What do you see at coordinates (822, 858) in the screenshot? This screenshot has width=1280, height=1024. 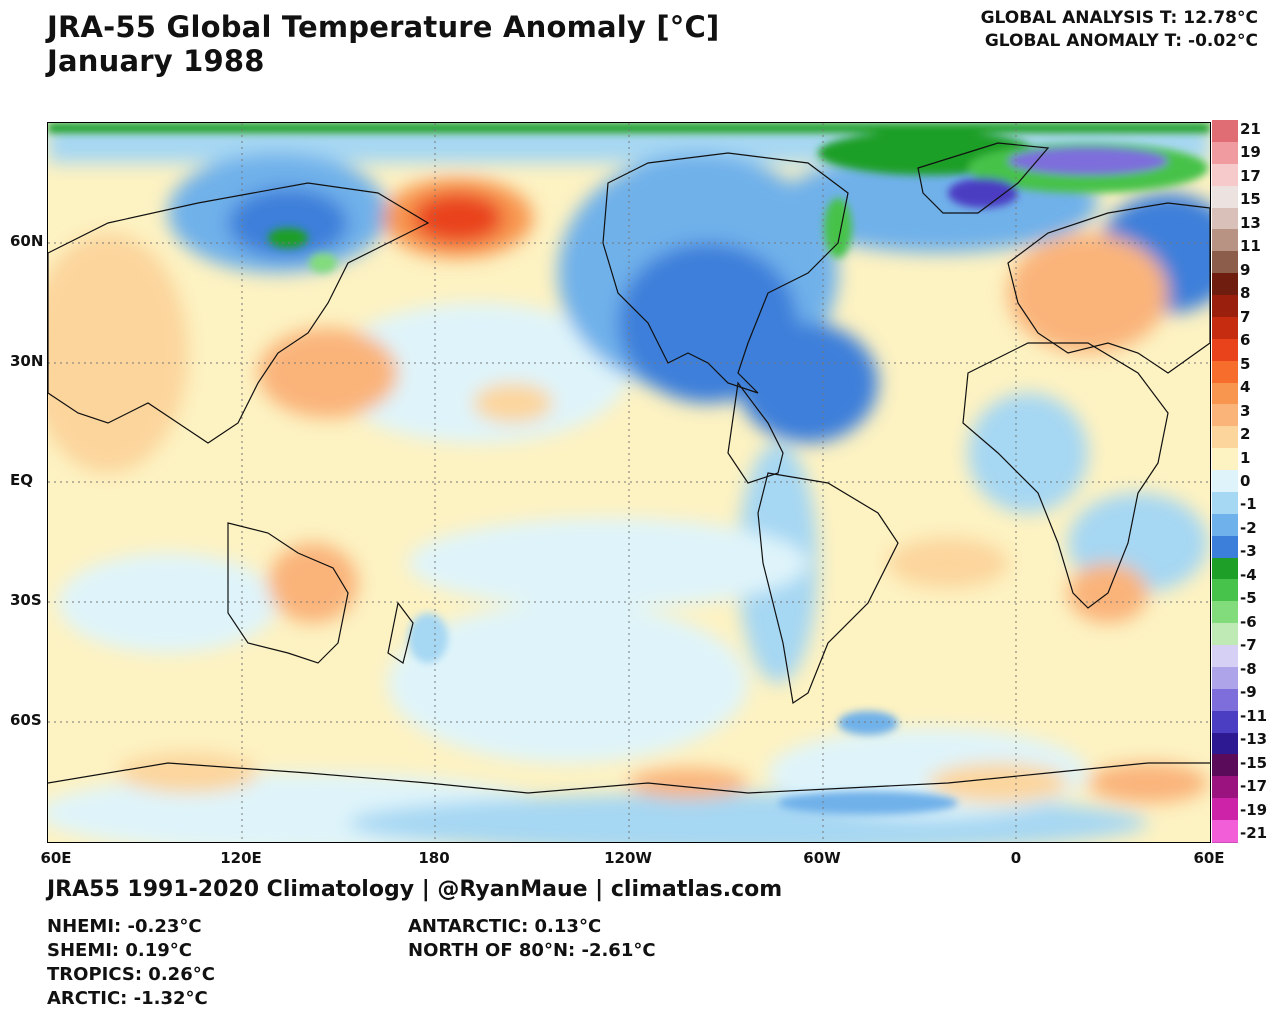 I see `lon-label-60w: 60W` at bounding box center [822, 858].